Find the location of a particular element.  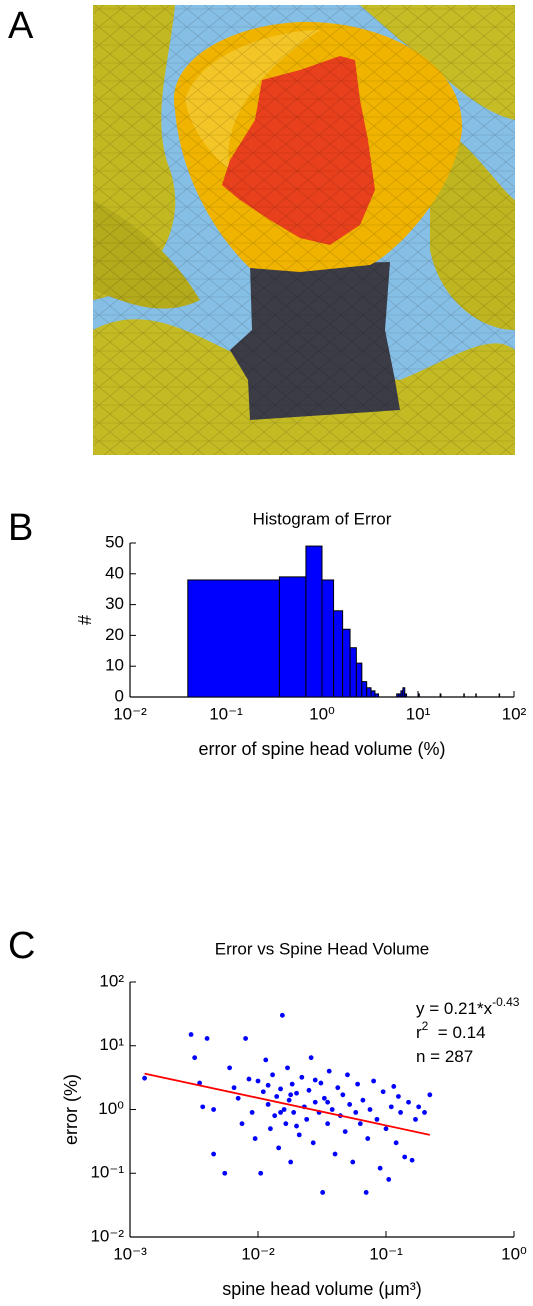

panel-letter: C is located at coordinates (21, 946).